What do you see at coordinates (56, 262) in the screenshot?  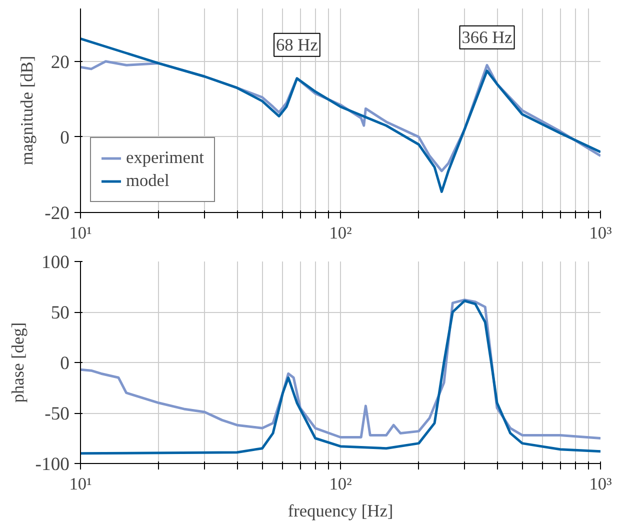 I see `y-tick-label: 100` at bounding box center [56, 262].